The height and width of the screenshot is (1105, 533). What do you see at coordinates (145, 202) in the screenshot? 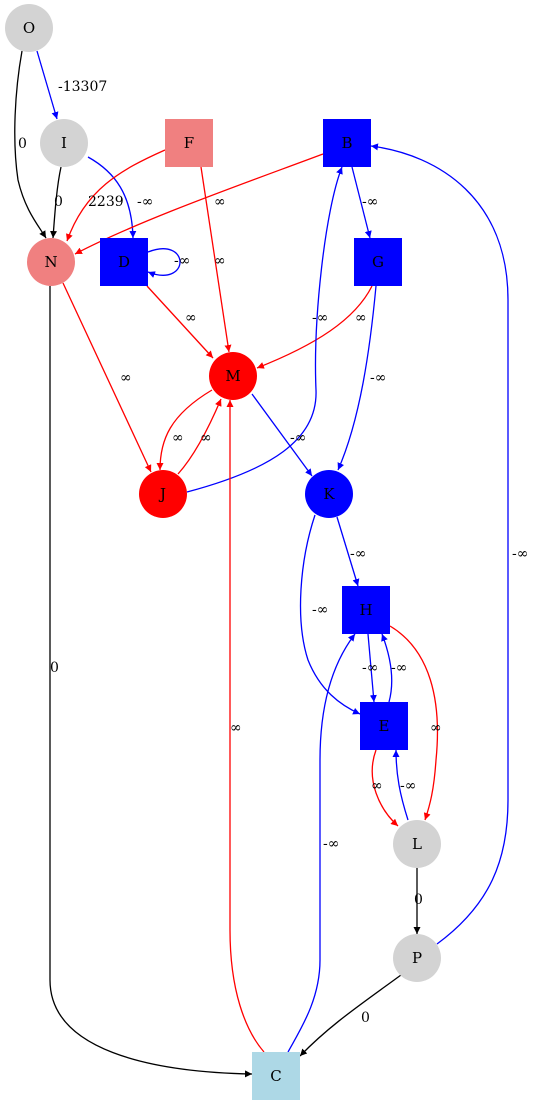
I see `edge-label-i-to-d: -∞` at bounding box center [145, 202].